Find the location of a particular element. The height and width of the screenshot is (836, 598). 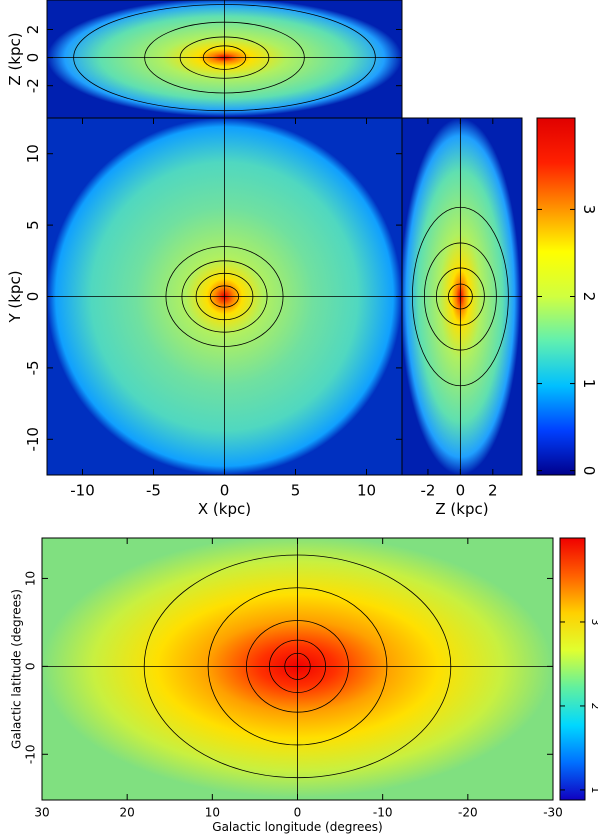

y-axis-label: Y (kpc) is located at coordinates (15, 296).